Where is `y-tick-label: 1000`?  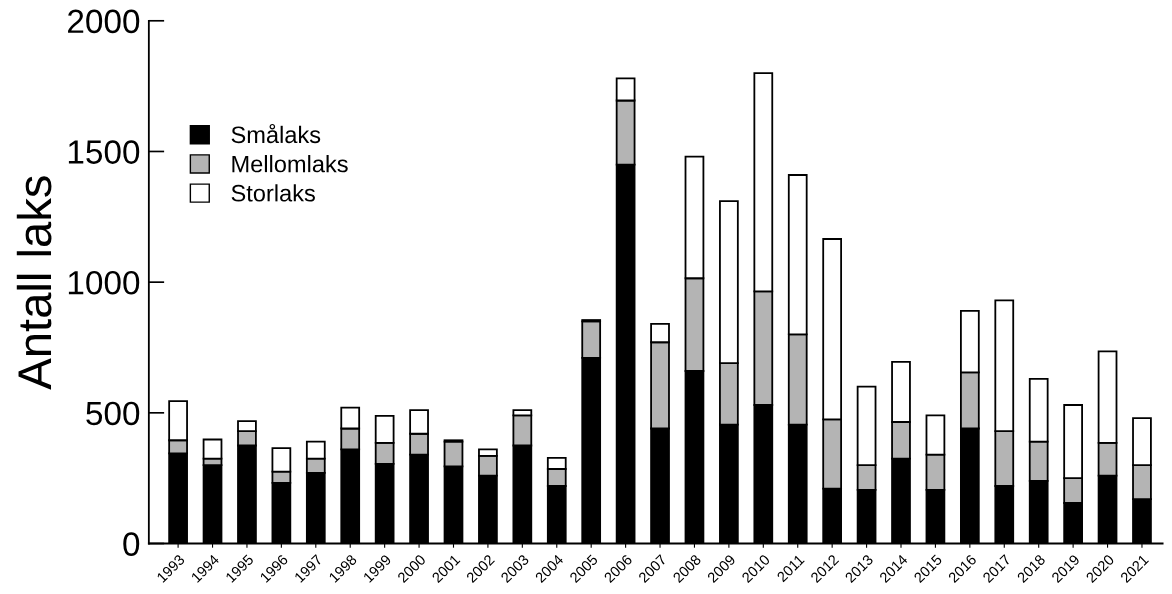 y-tick-label: 1000 is located at coordinates (104, 282).